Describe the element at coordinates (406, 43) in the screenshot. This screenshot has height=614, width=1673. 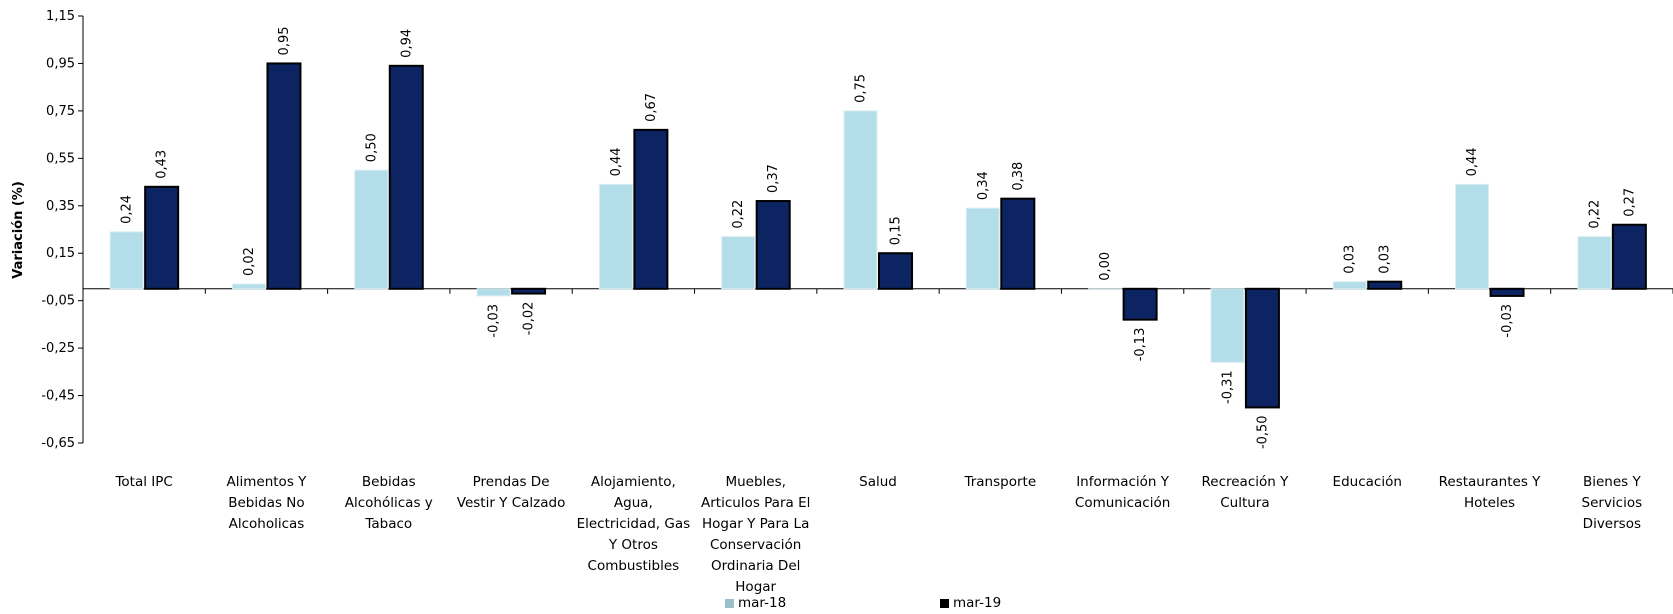
I see `value-label: 0,94` at that location.